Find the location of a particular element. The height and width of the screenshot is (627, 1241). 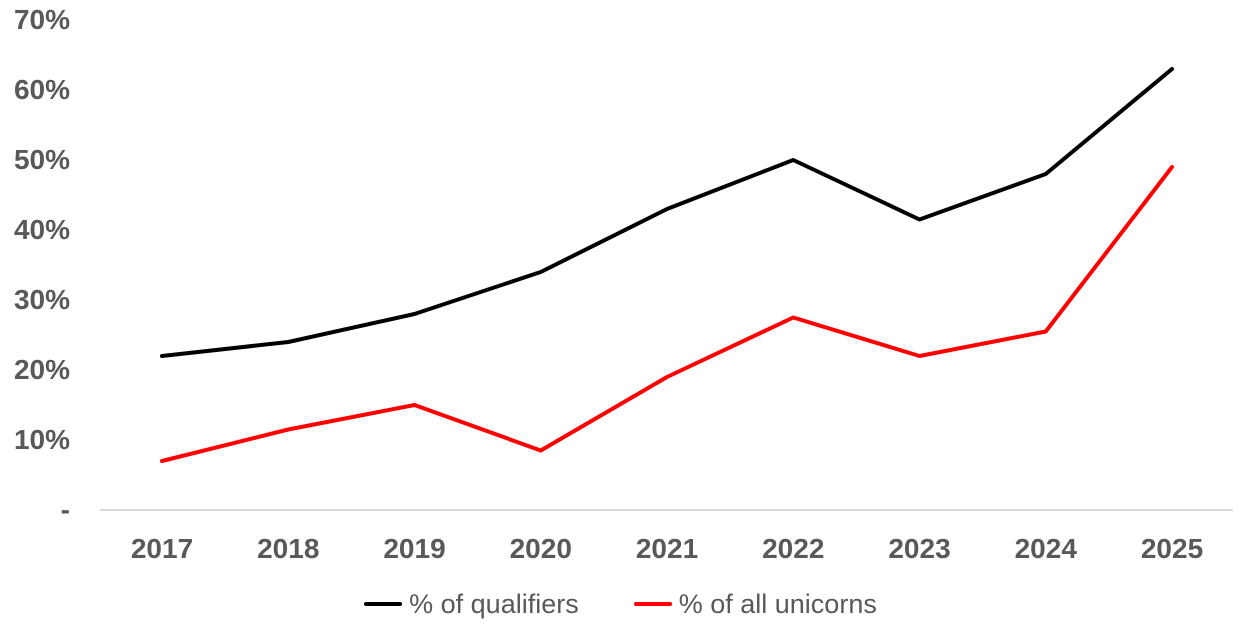

x-tick-2019: 2019 is located at coordinates (414, 548).